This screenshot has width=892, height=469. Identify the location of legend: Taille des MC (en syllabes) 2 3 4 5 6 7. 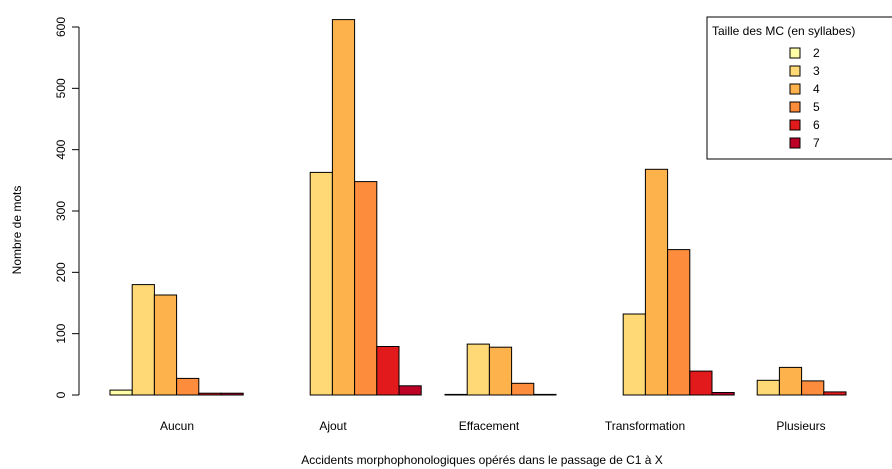
(799, 88).